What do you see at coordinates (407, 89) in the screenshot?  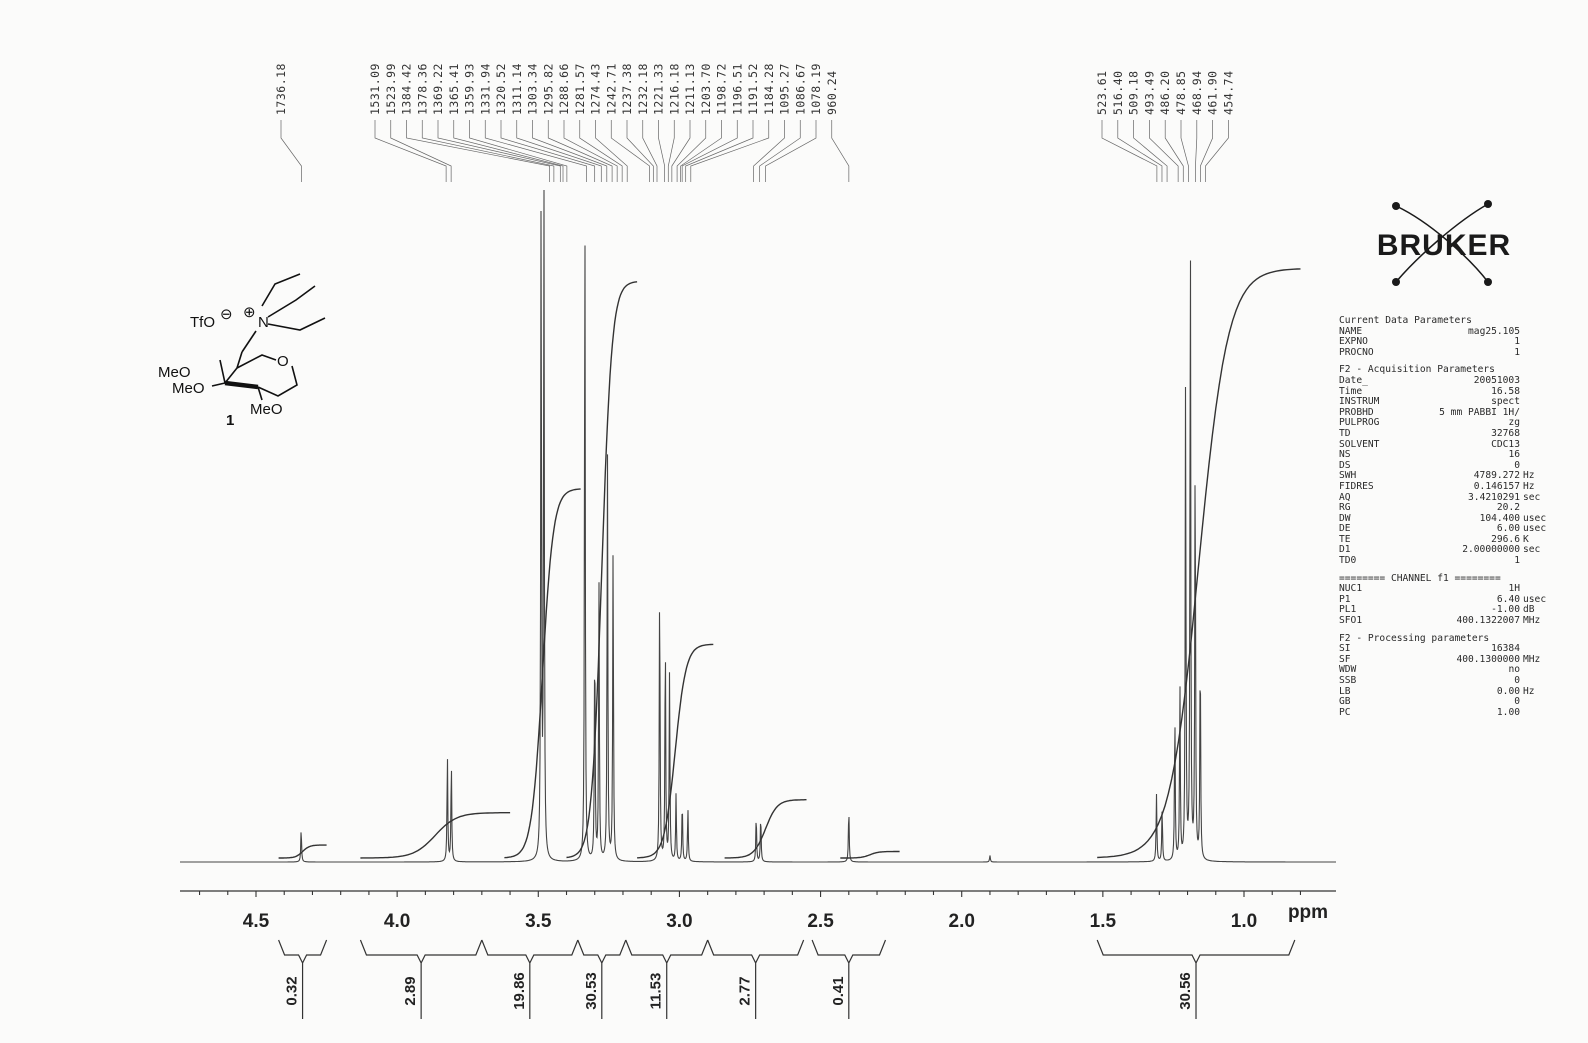 I see `peak-list-label: 1384.42` at bounding box center [407, 89].